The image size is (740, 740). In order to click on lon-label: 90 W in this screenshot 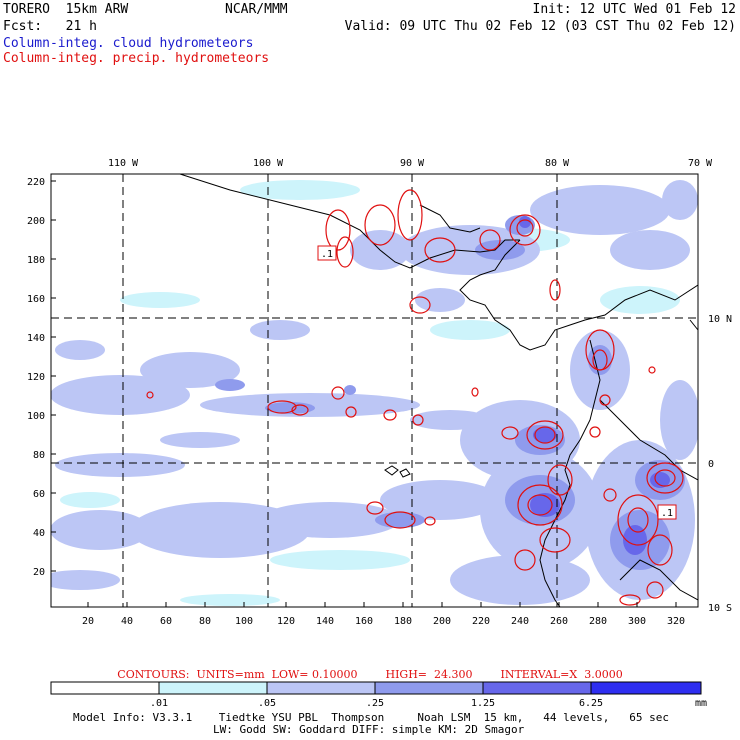, I will do `click(412, 163)`.